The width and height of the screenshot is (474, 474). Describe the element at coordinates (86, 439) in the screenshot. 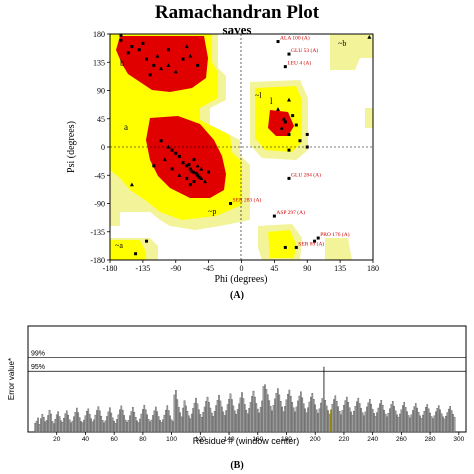

I see `err-x-tick-label: 40` at that location.